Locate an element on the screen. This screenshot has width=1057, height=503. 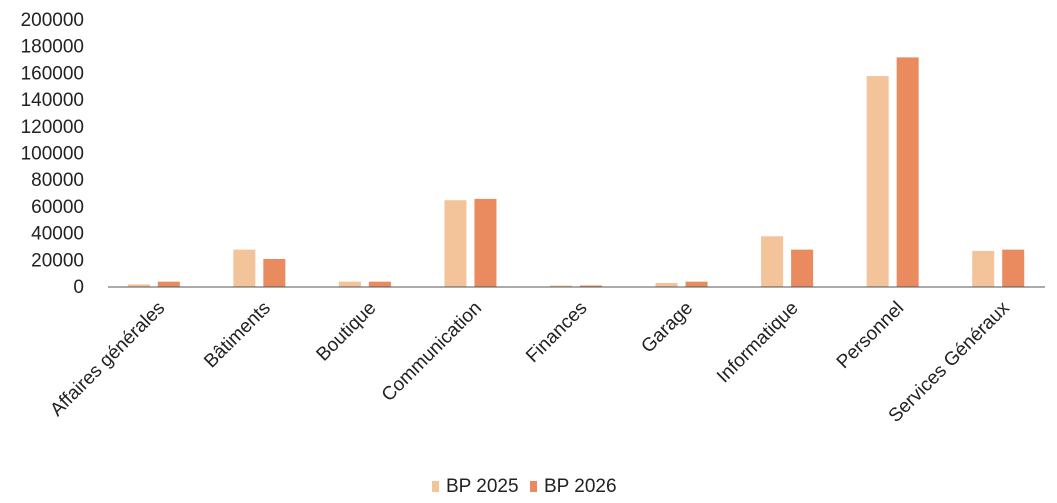
bar-garage-bp-2025 is located at coordinates (667, 285).